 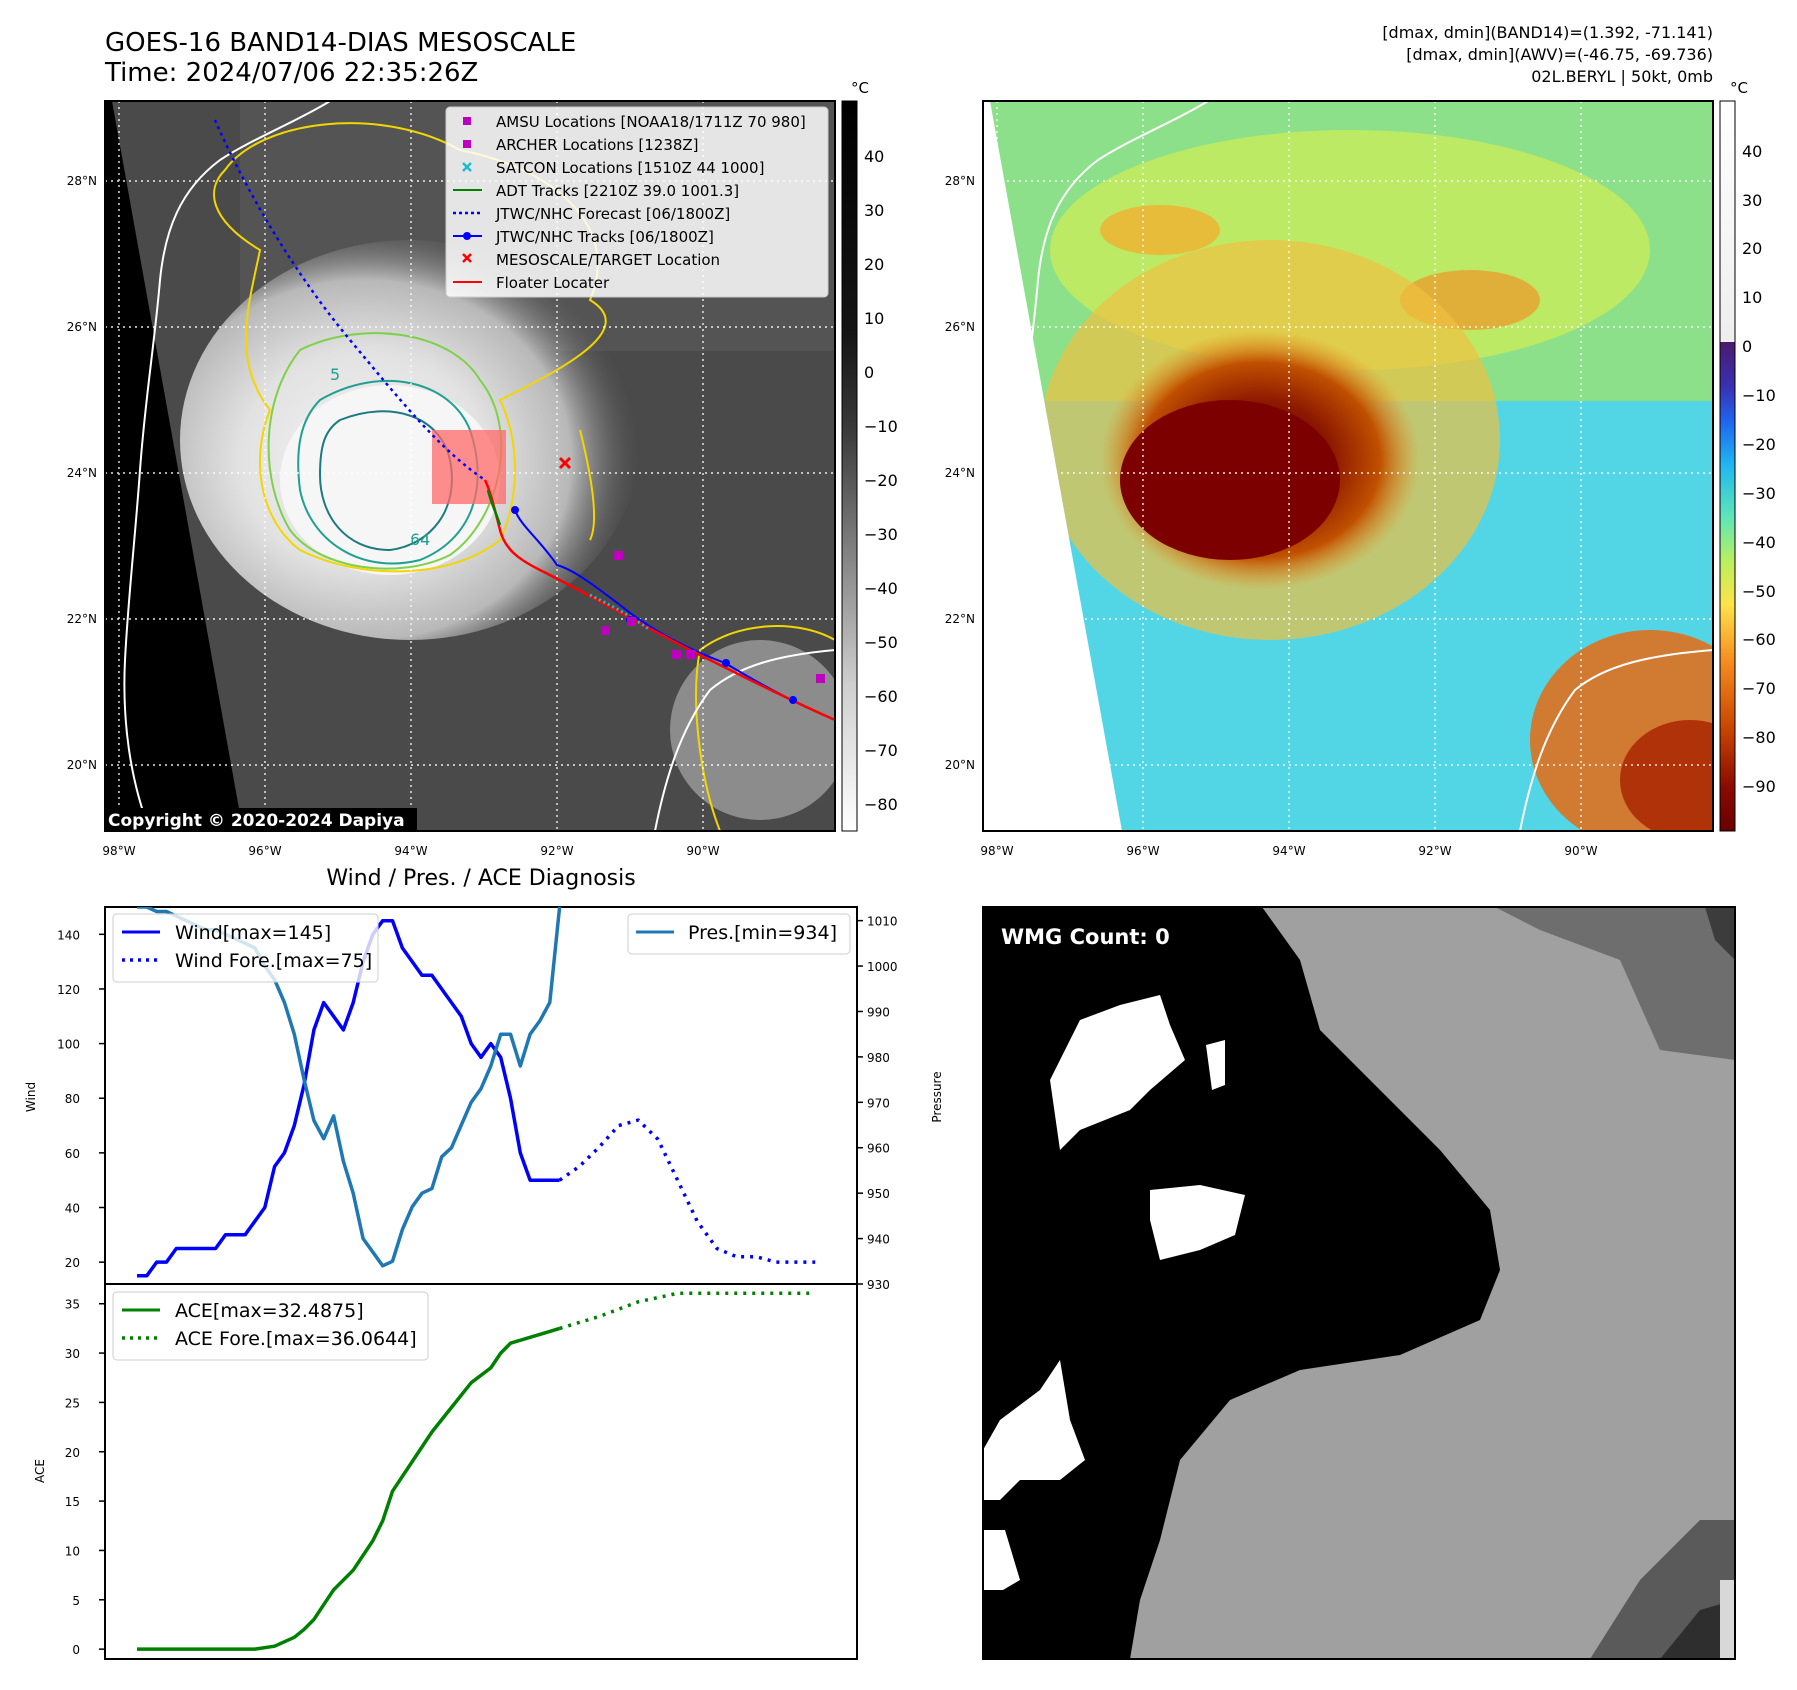 I want to click on axis-tick-label: 25, so click(x=72, y=1403).